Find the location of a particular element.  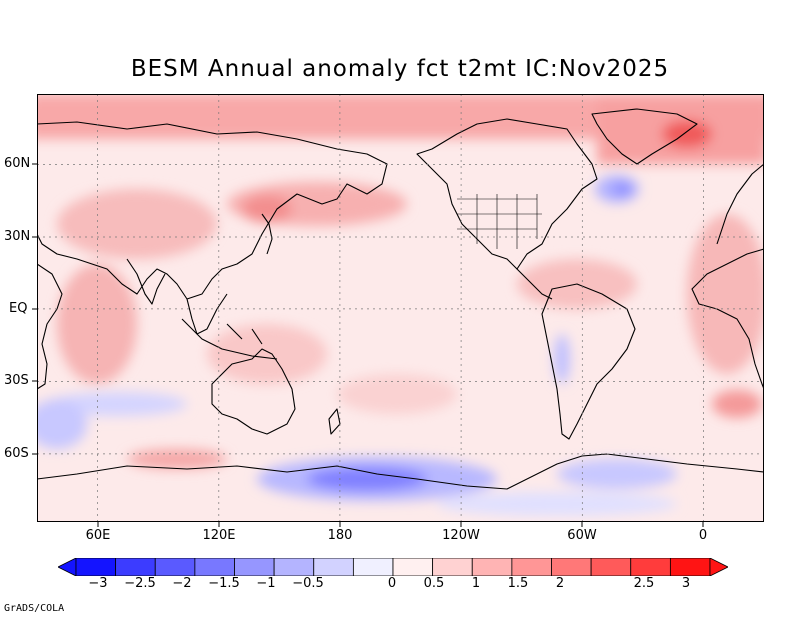

y-tick-label: 60S is located at coordinates (16, 453).